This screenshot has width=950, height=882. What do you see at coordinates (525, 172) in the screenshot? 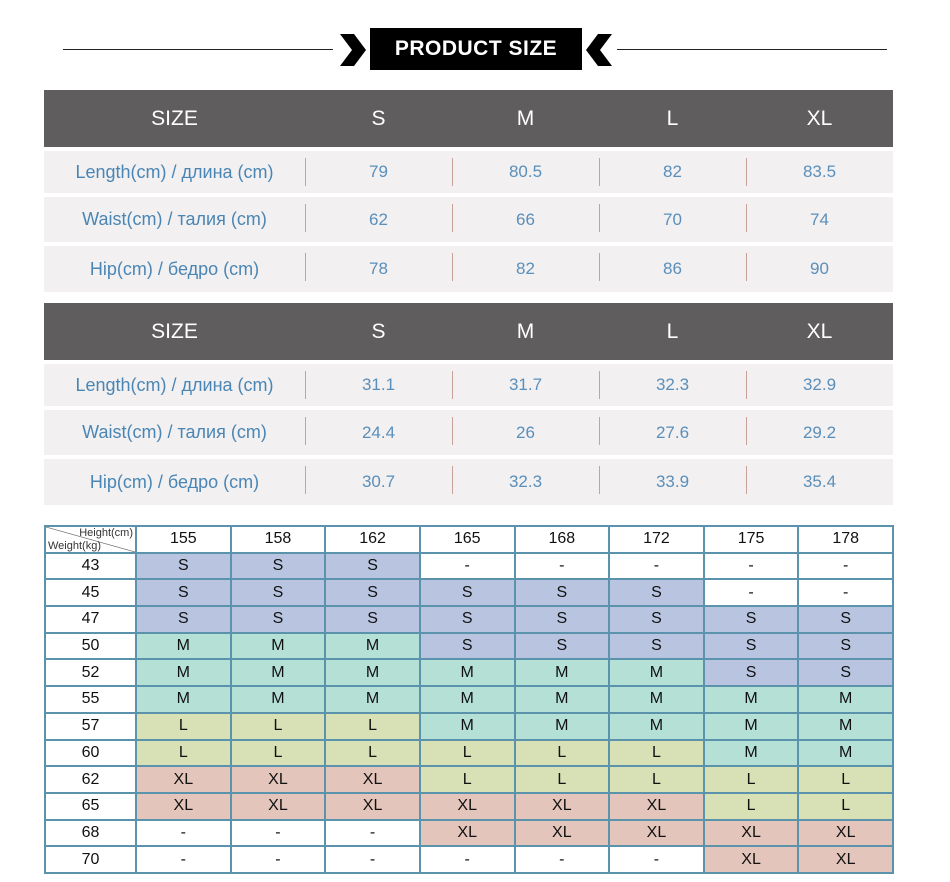
I see `cell-value: 80.5` at bounding box center [525, 172].